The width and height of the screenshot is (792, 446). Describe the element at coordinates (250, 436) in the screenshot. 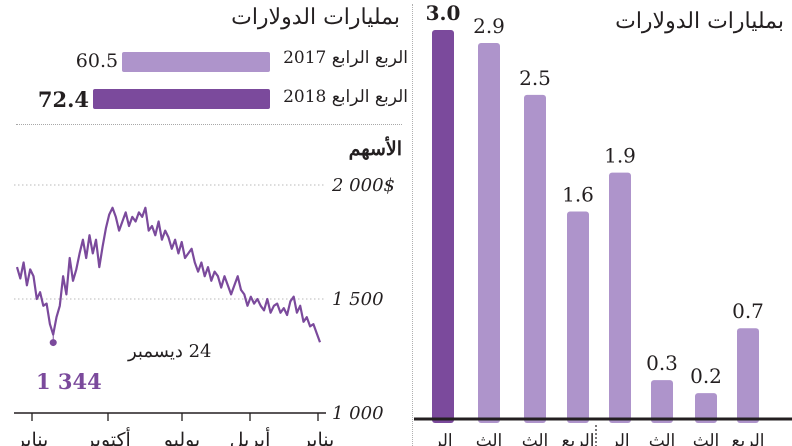

I see `x-tick-label: أبريل` at that location.